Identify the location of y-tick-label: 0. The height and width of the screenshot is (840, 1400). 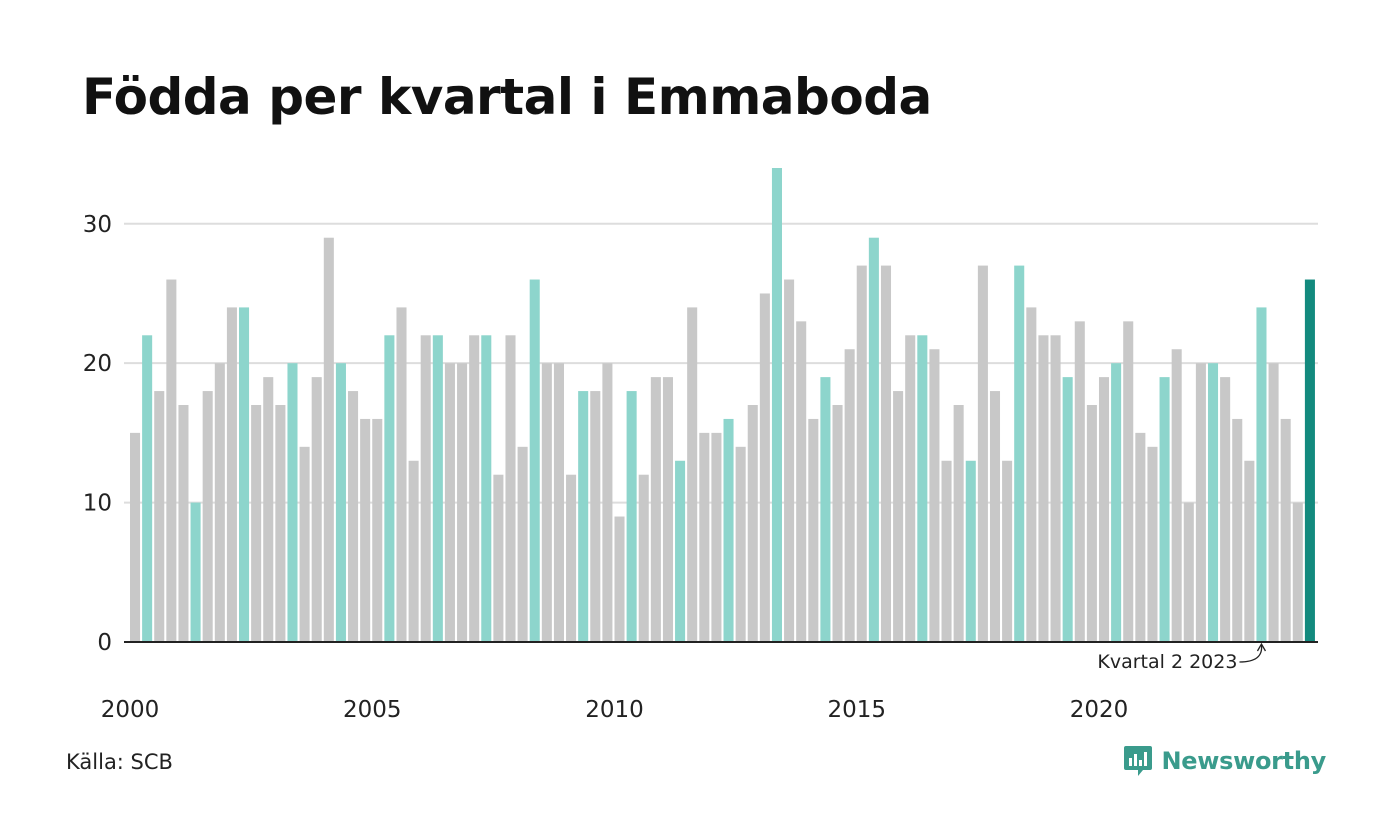
(104, 643).